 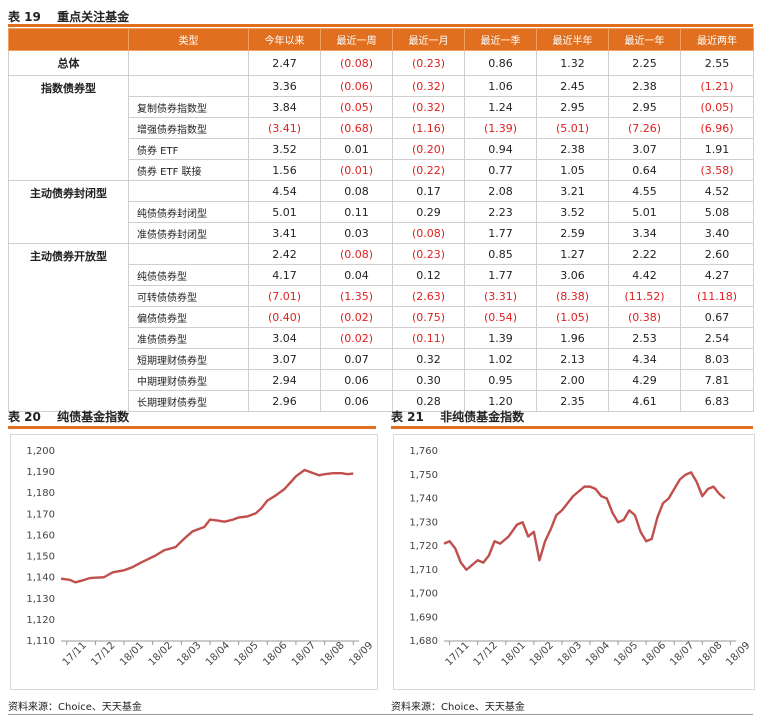 I want to click on y-tick-label: 1,120, so click(x=40, y=620).